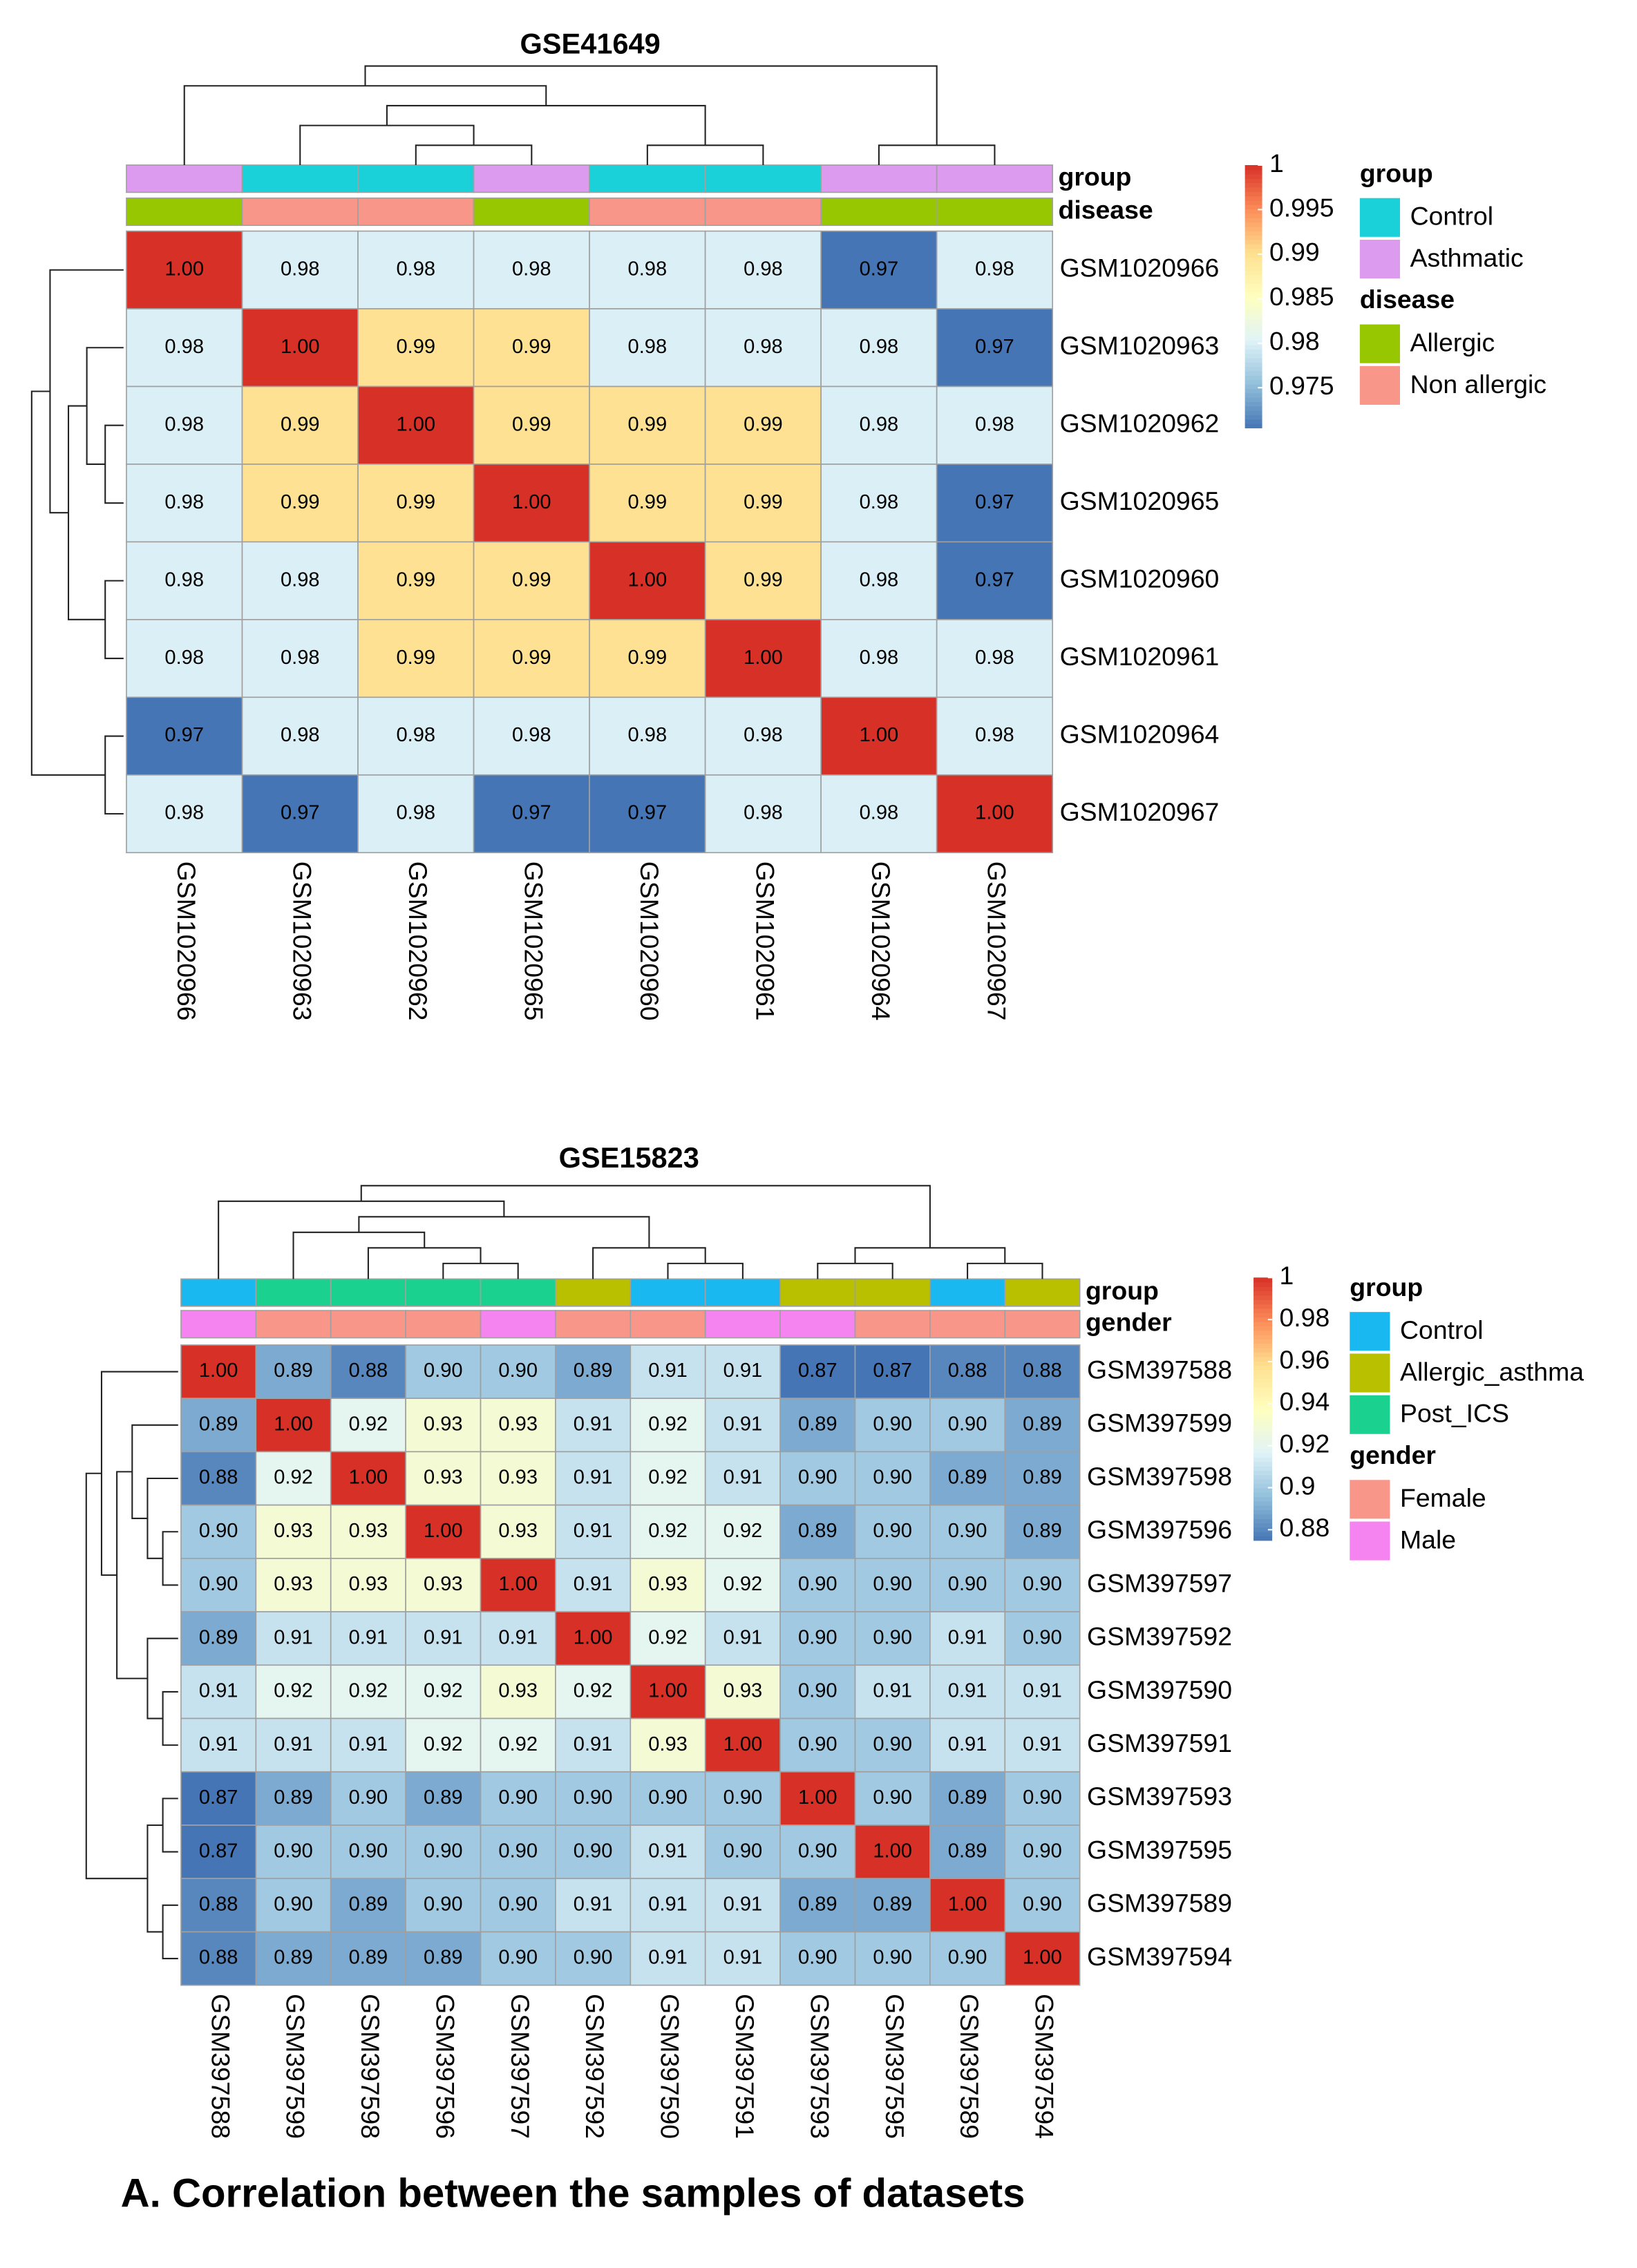 Image resolution: width=1637 pixels, height=2268 pixels. I want to click on legend-swatch, so click(1380, 385).